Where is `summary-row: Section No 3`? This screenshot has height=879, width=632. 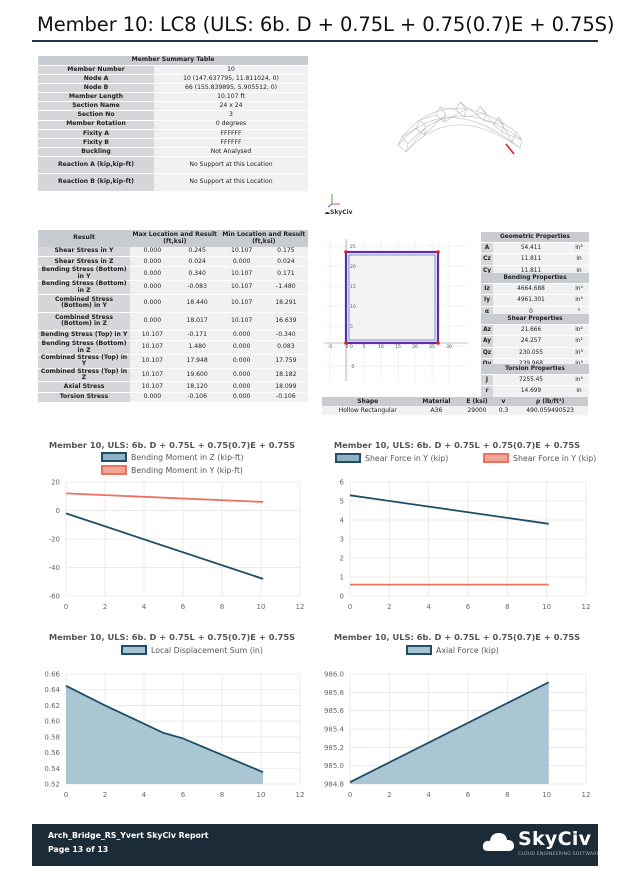 summary-row: Section No 3 is located at coordinates (173, 115).